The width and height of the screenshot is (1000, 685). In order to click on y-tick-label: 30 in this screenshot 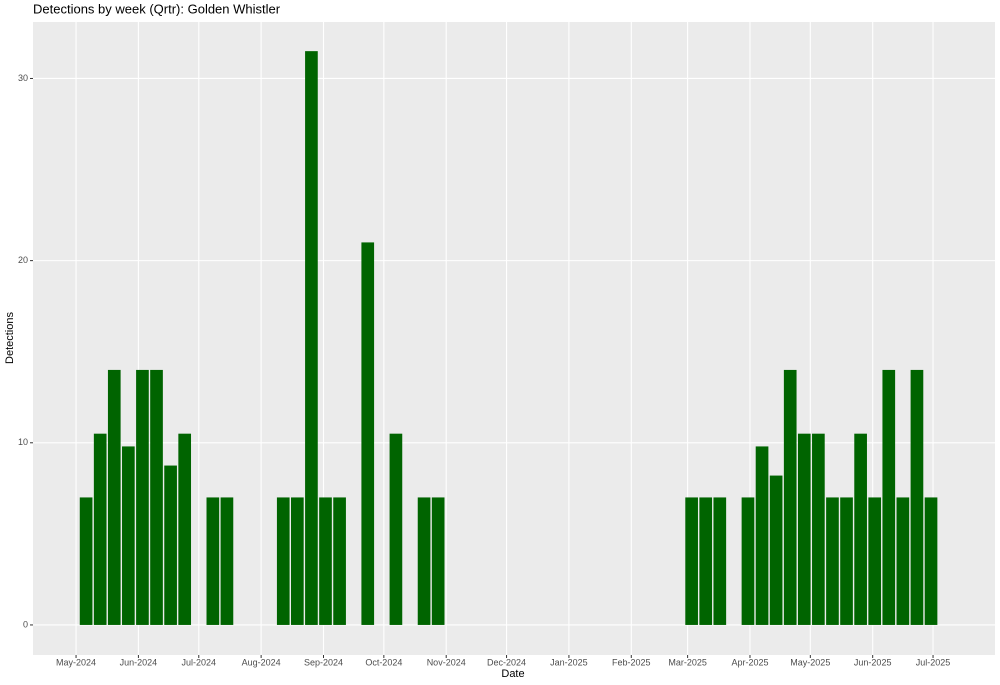, I will do `click(23, 78)`.